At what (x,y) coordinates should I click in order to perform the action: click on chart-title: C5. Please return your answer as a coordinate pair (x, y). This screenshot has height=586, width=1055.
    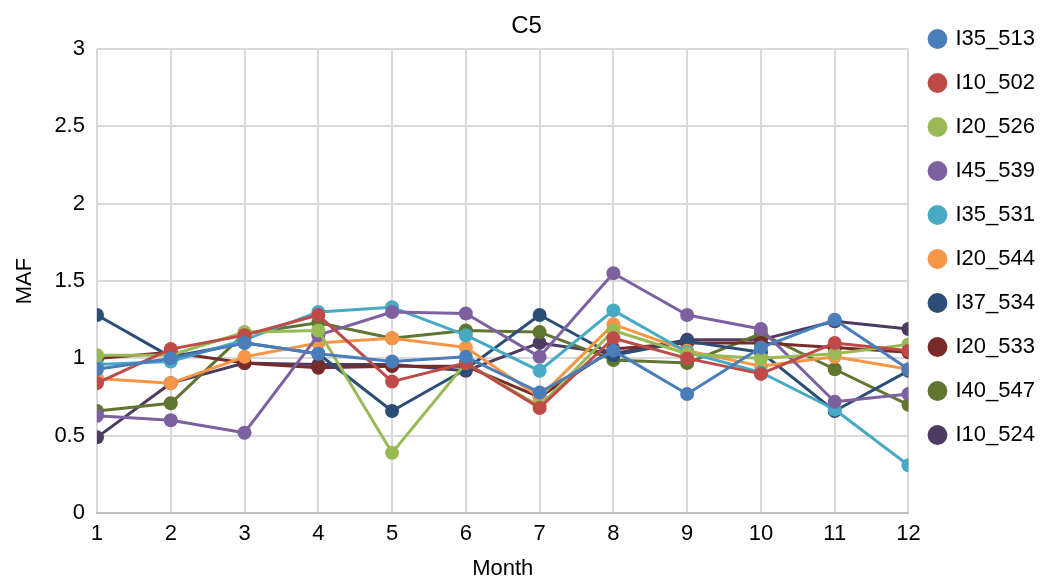
    Looking at the image, I should click on (526, 25).